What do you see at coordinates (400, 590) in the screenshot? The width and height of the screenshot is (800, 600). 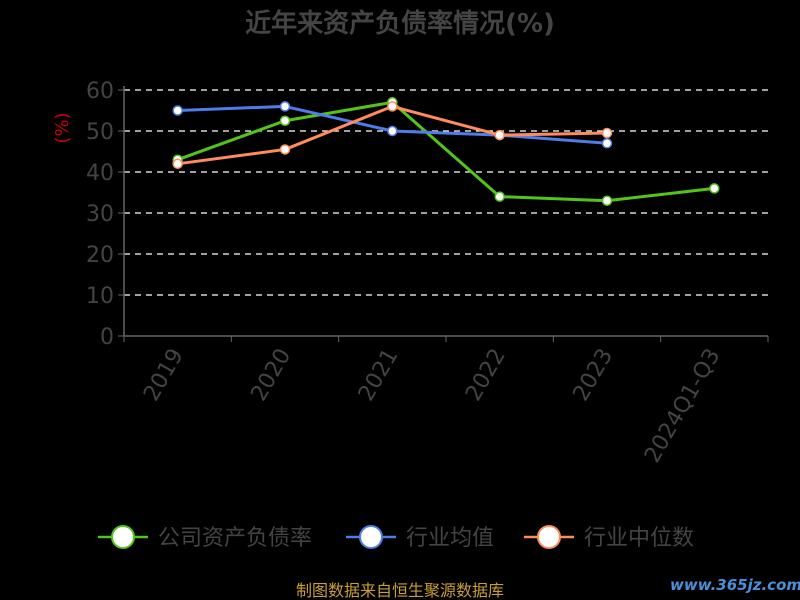 I see `data-source-note: 制图数据来自恒生聚源数据库` at bounding box center [400, 590].